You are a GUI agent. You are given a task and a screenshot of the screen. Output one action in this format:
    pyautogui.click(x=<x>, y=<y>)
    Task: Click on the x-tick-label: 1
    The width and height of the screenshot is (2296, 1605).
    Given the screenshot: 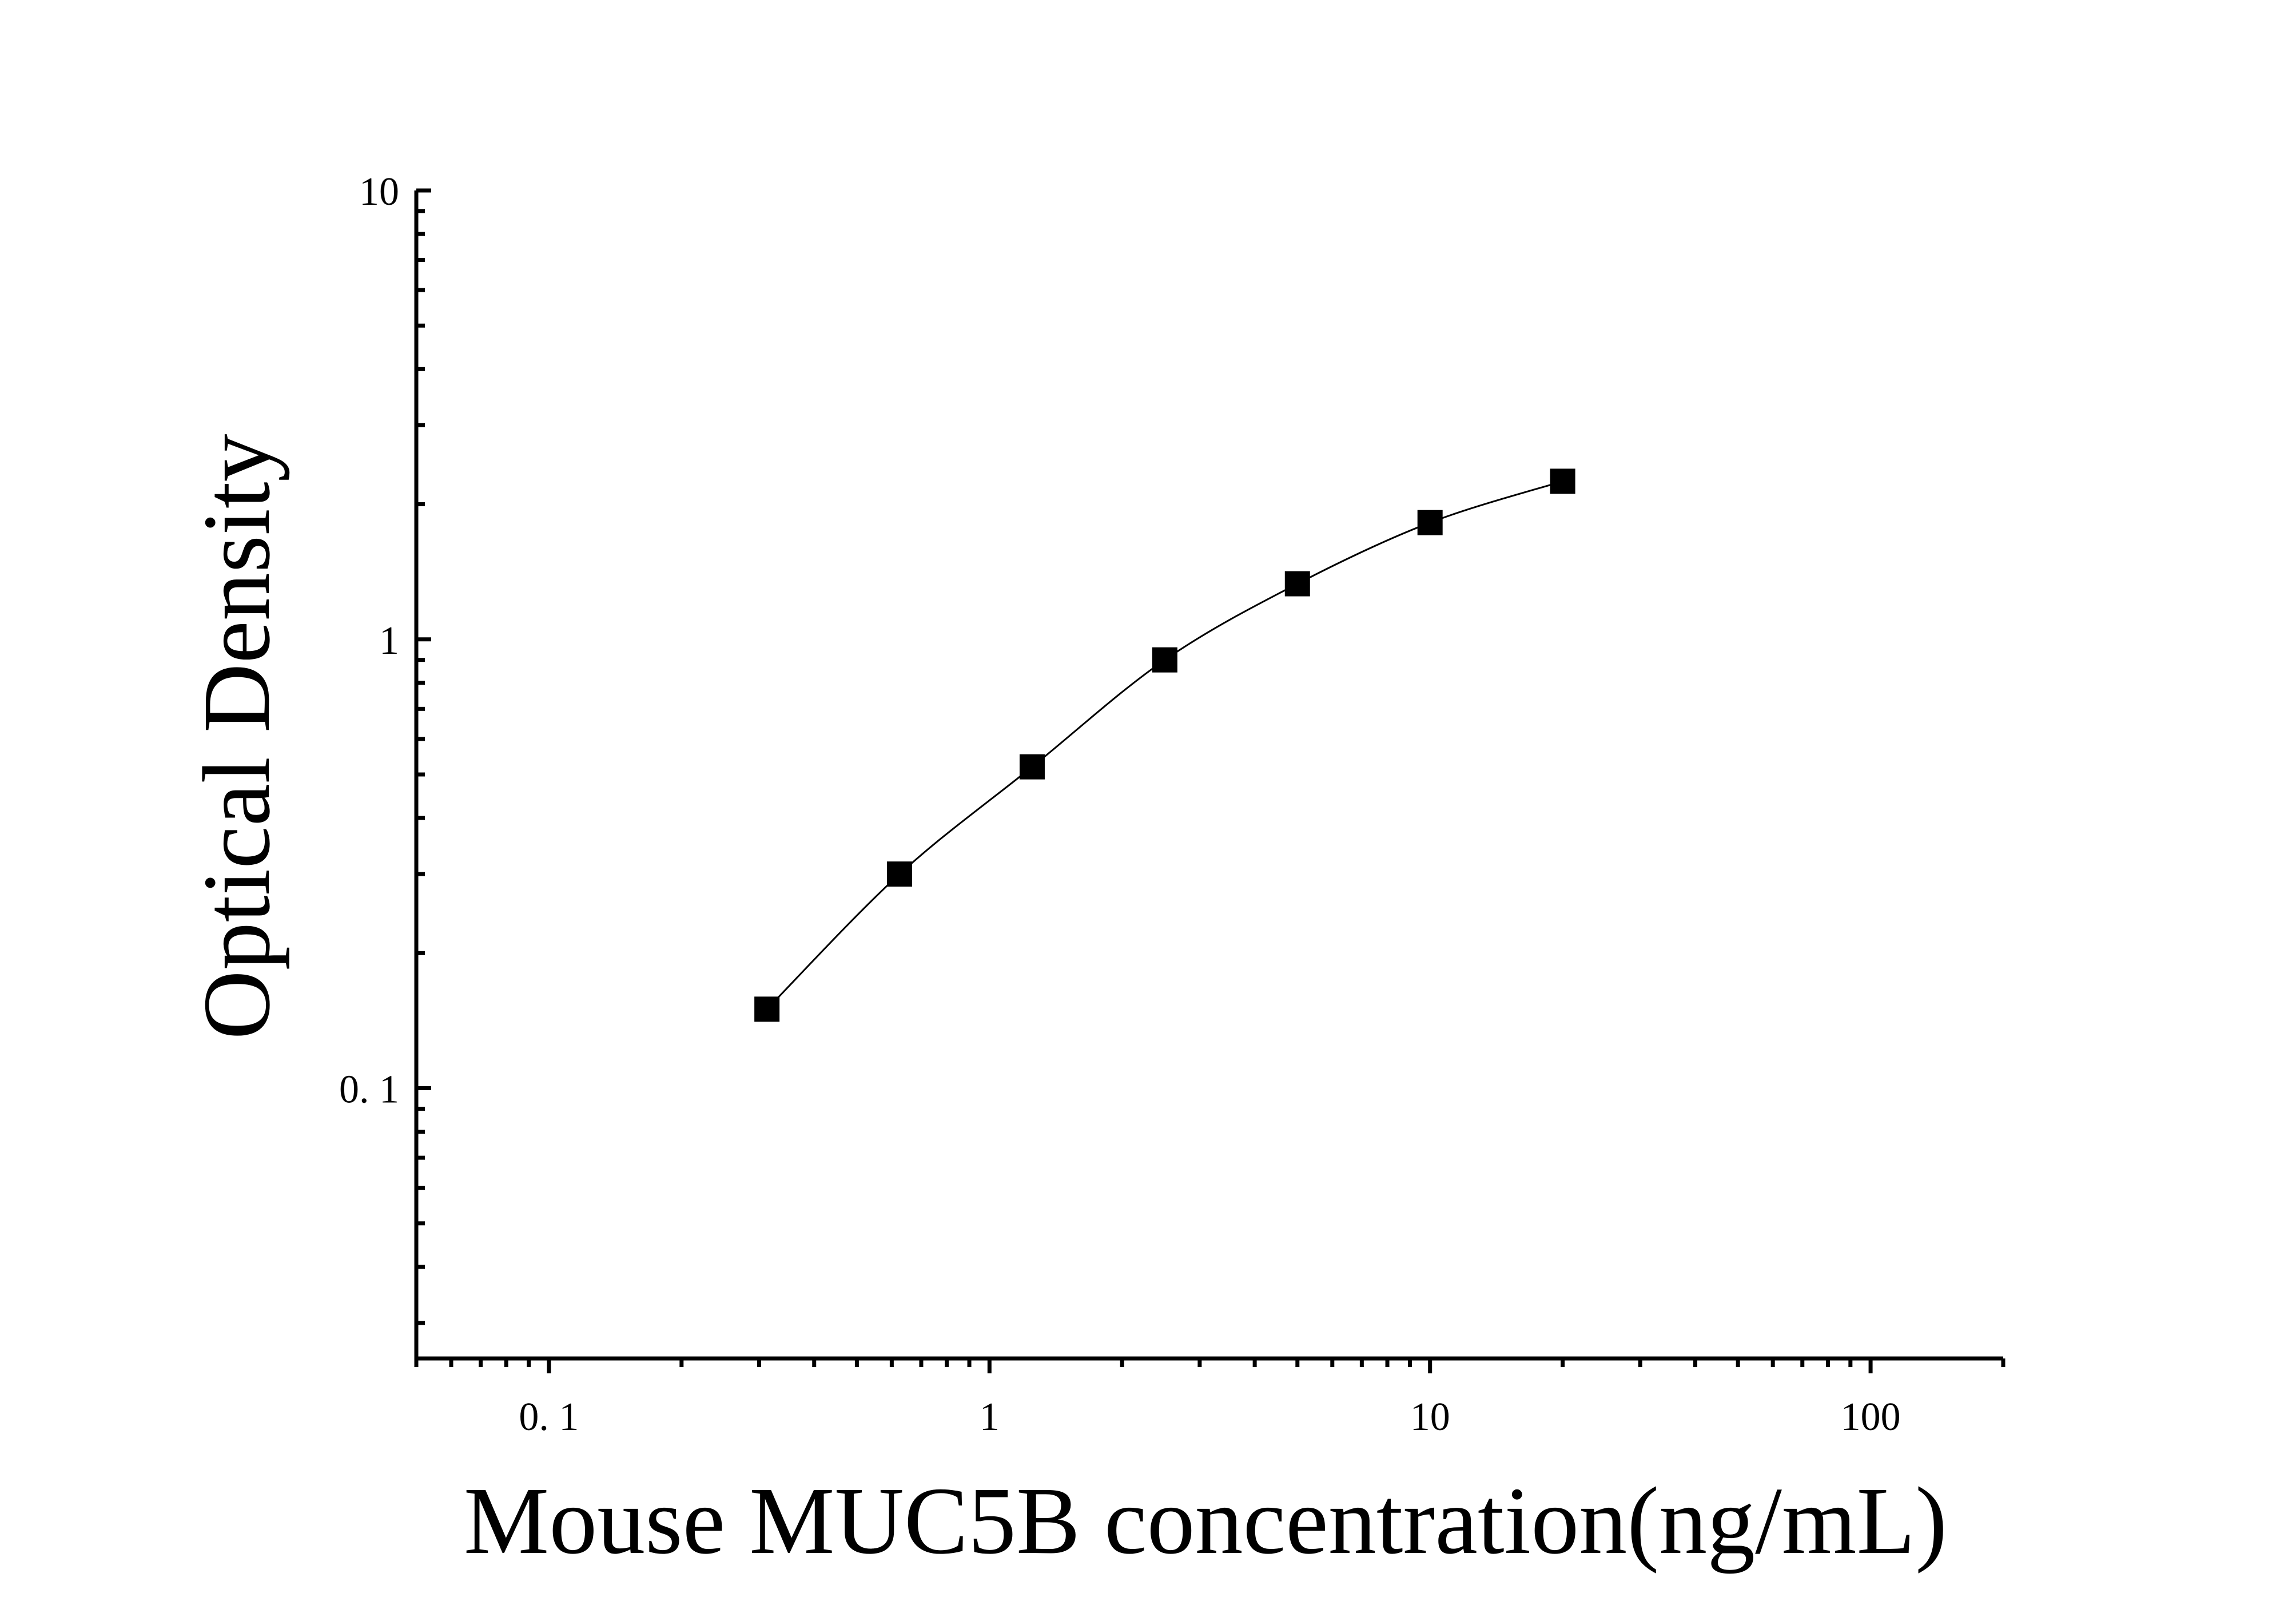 What is the action you would take?
    pyautogui.click(x=990, y=1417)
    